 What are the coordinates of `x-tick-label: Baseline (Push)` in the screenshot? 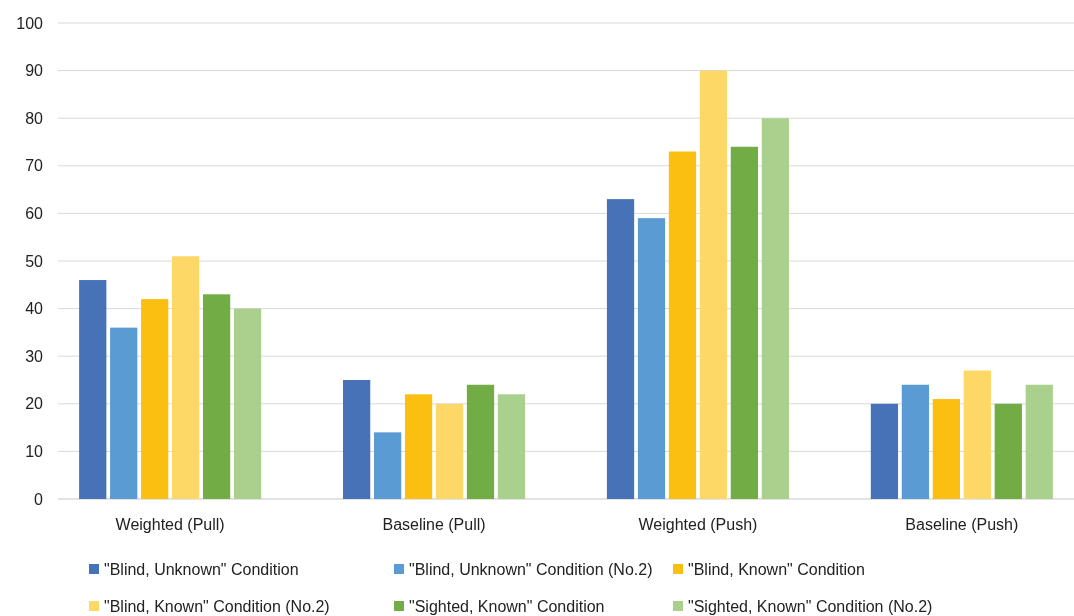 It's located at (962, 524).